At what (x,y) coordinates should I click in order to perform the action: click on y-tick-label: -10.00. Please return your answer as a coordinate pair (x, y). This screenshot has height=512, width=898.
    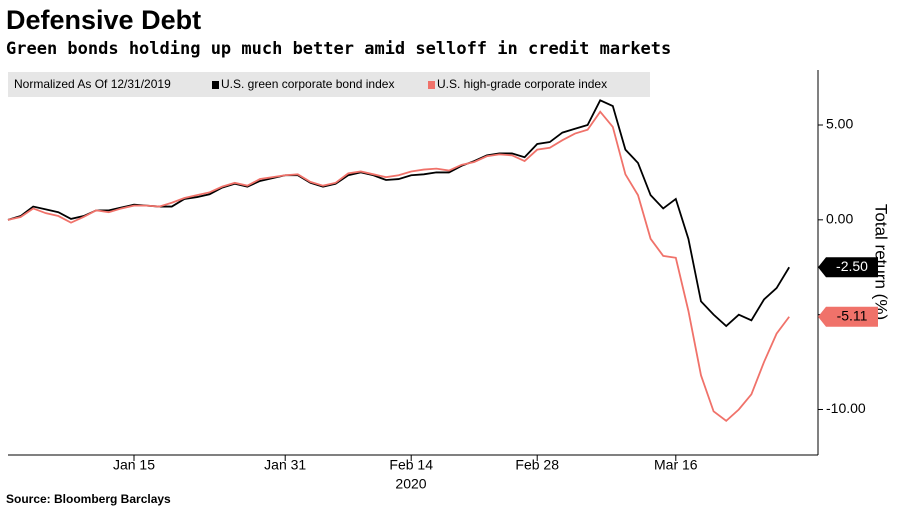
    Looking at the image, I should click on (846, 408).